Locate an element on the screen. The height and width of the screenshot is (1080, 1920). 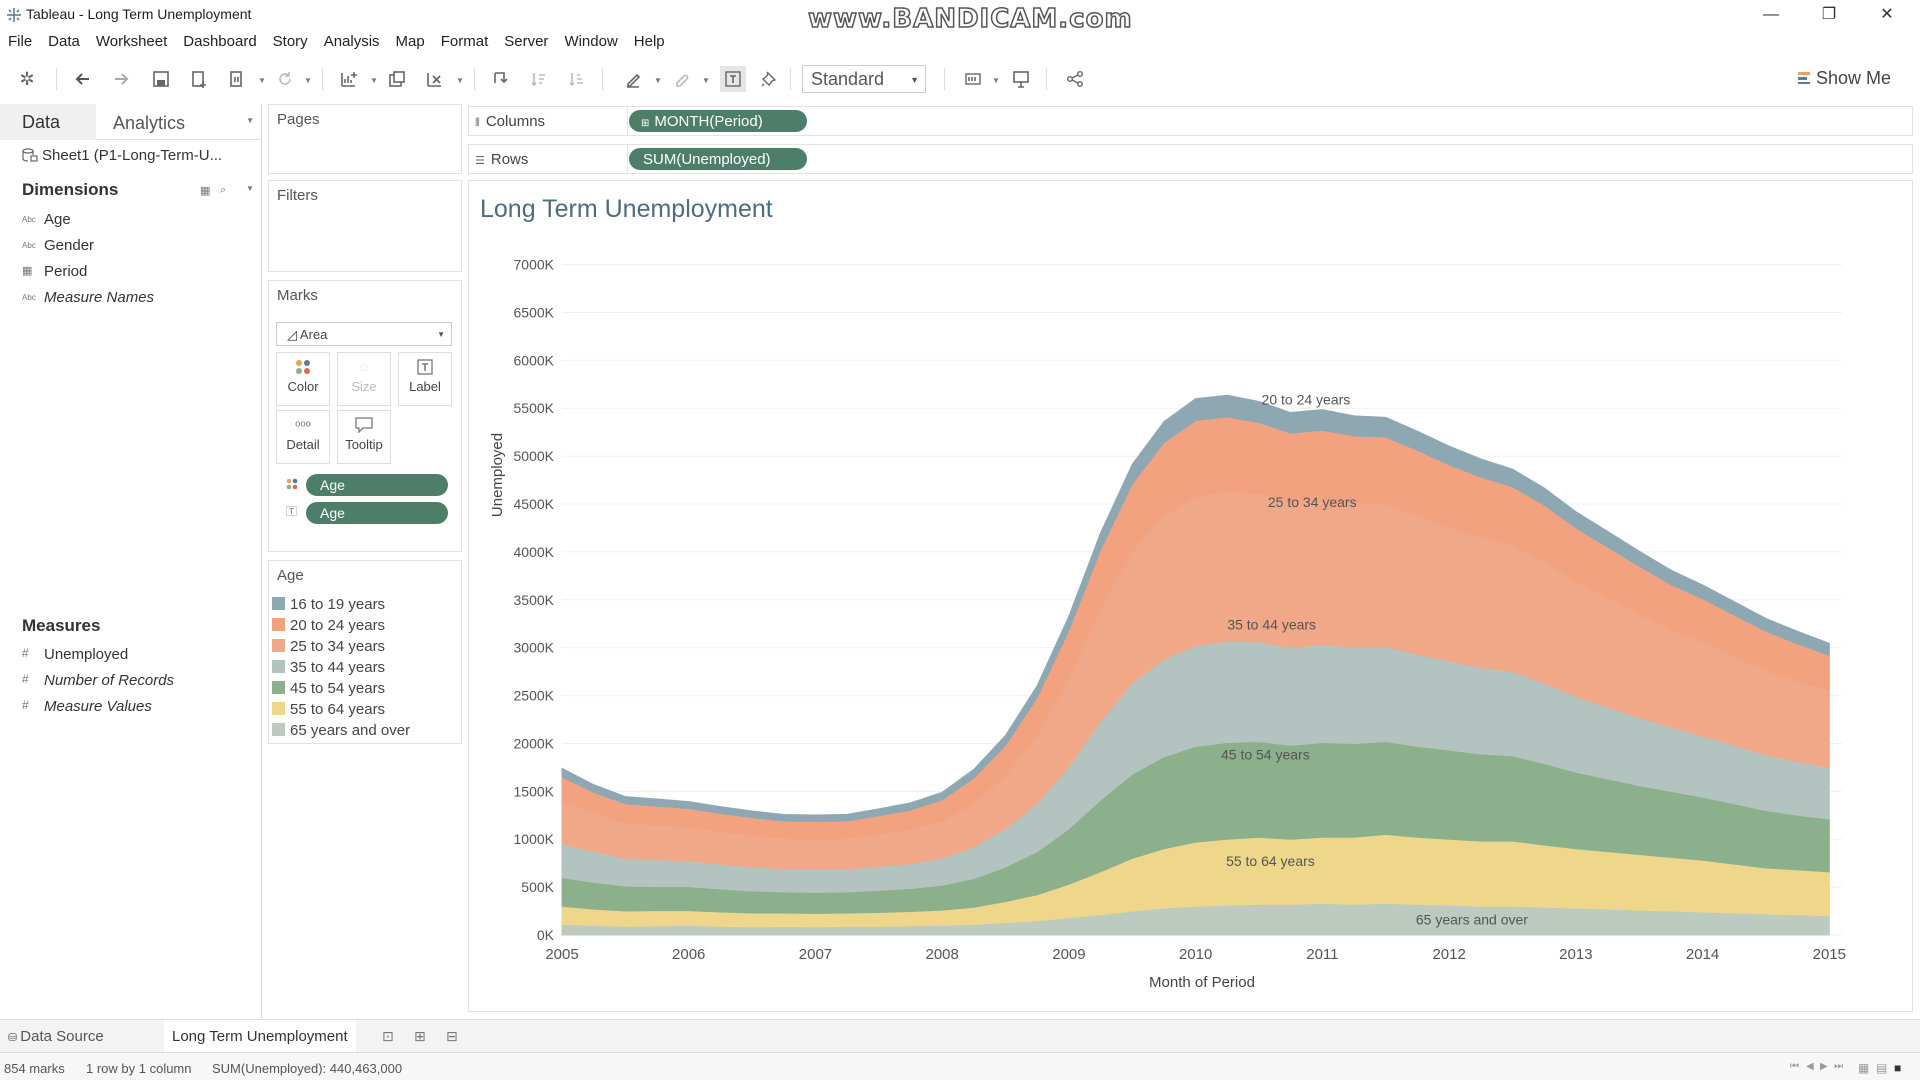
color-age-pill: Age is located at coordinates (377, 485).